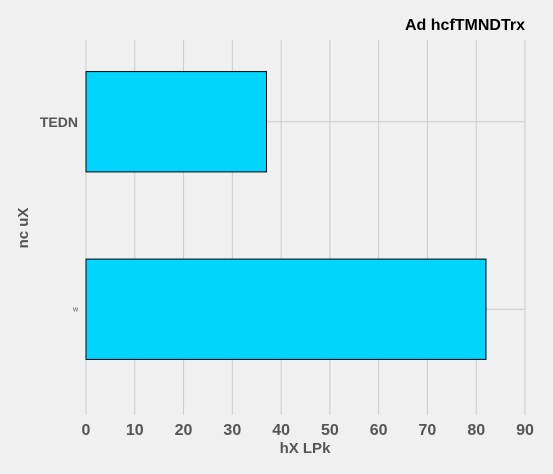 The image size is (553, 474). What do you see at coordinates (308, 430) in the screenshot?
I see `x-tick-labels: 0 10 20 30 40 50 60 70 80 90` at bounding box center [308, 430].